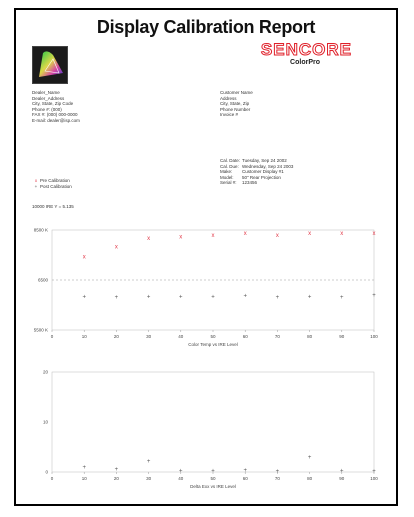 The height and width of the screenshot is (517, 414). What do you see at coordinates (235, 109) in the screenshot?
I see `customer-phone: Phone Number` at bounding box center [235, 109].